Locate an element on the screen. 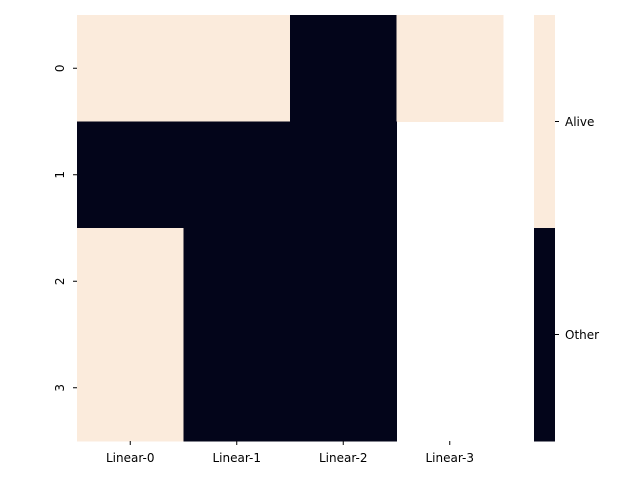  y-tick-label: 0 is located at coordinates (60, 68).